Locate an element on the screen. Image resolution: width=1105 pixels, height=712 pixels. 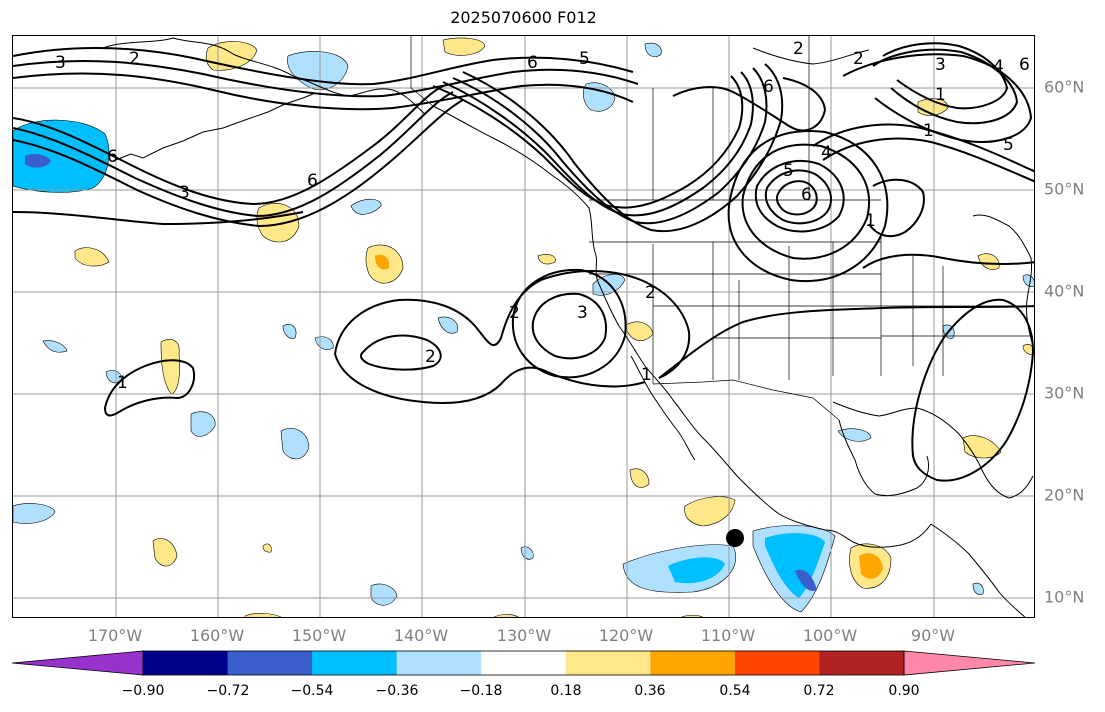
colorbar-segments is located at coordinates (524, 663).